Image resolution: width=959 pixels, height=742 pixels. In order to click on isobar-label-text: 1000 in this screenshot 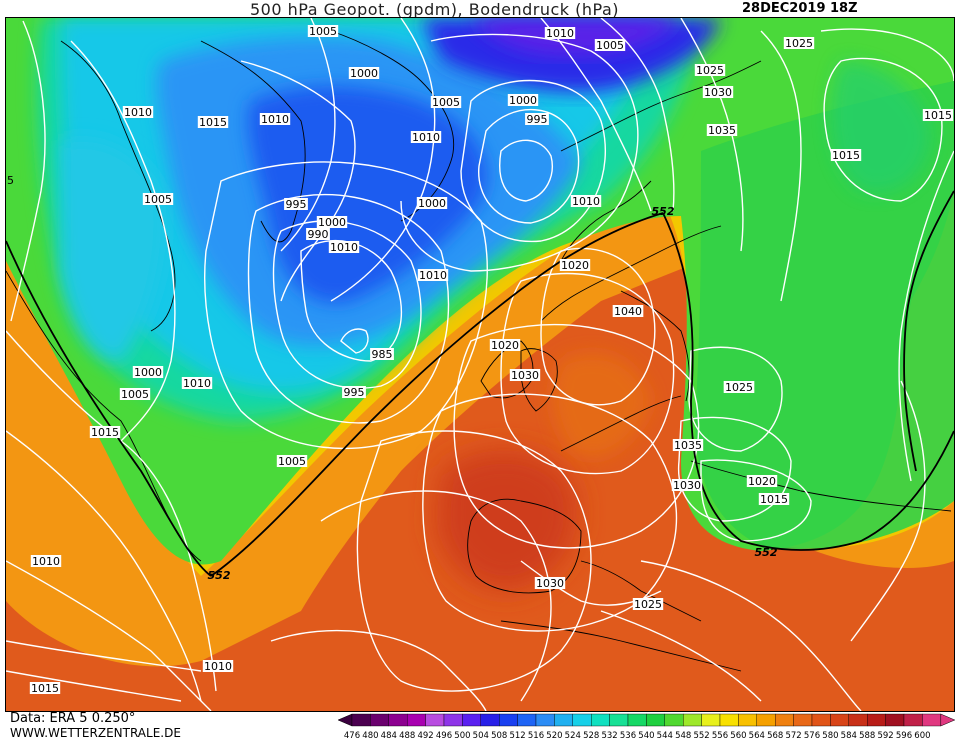, I will do `click(332, 222)`.